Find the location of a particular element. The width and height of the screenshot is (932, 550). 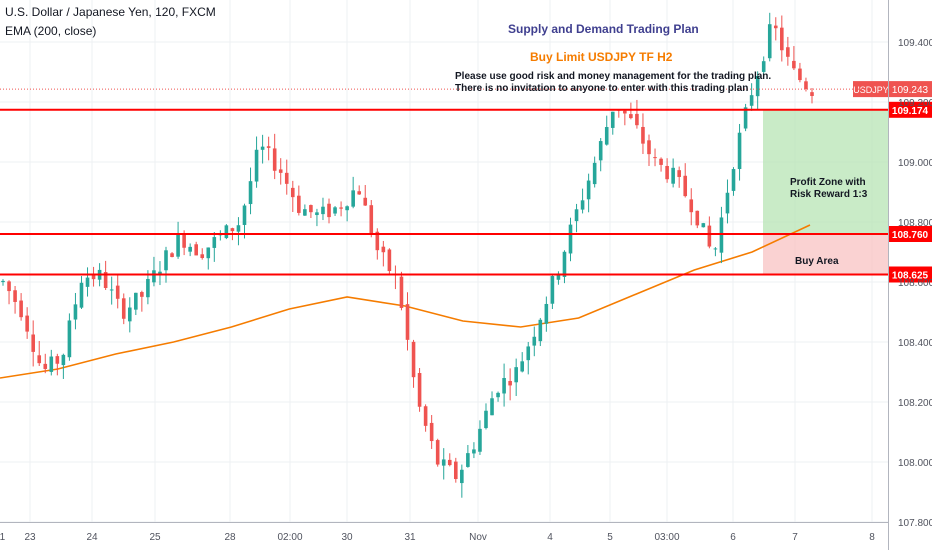

last-price-label: 109.243 is located at coordinates (910, 90).